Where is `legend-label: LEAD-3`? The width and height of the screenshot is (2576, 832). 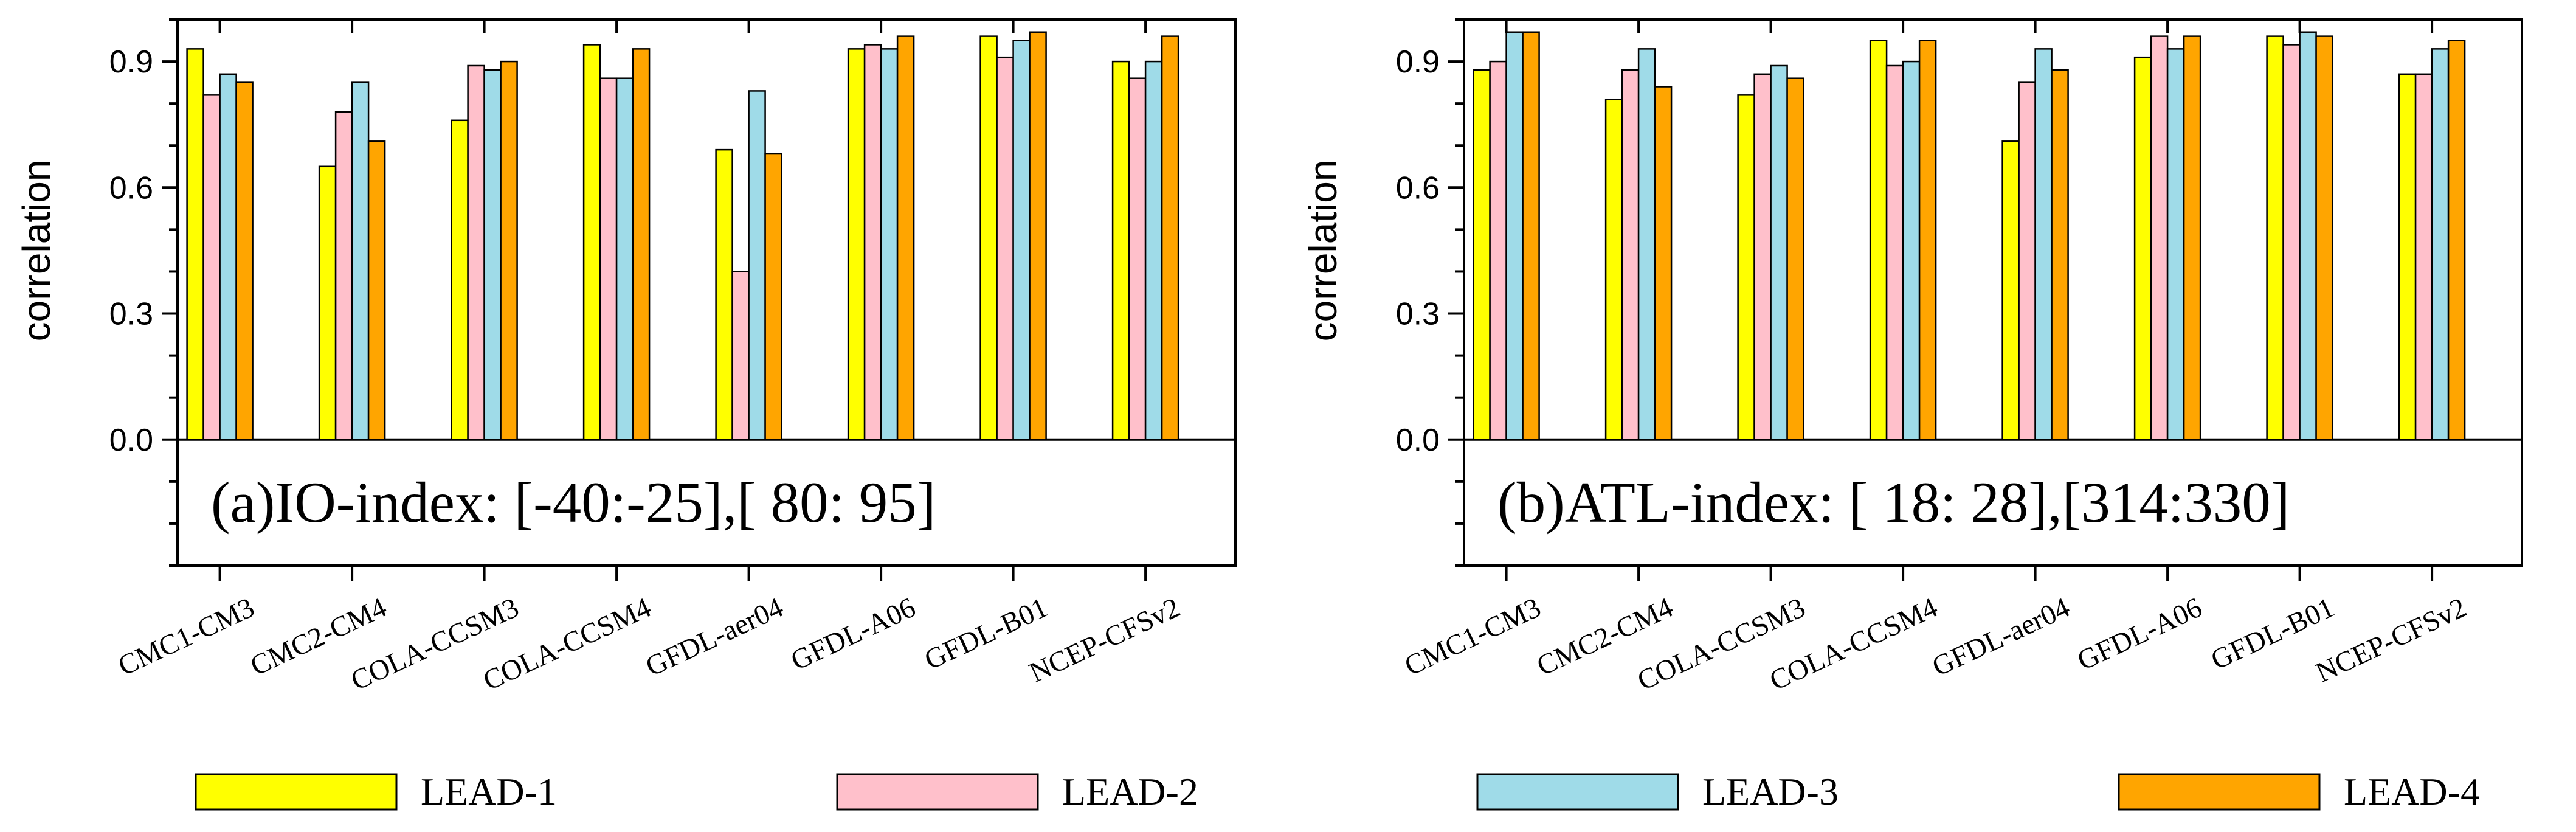
legend-label: LEAD-3 is located at coordinates (1771, 791).